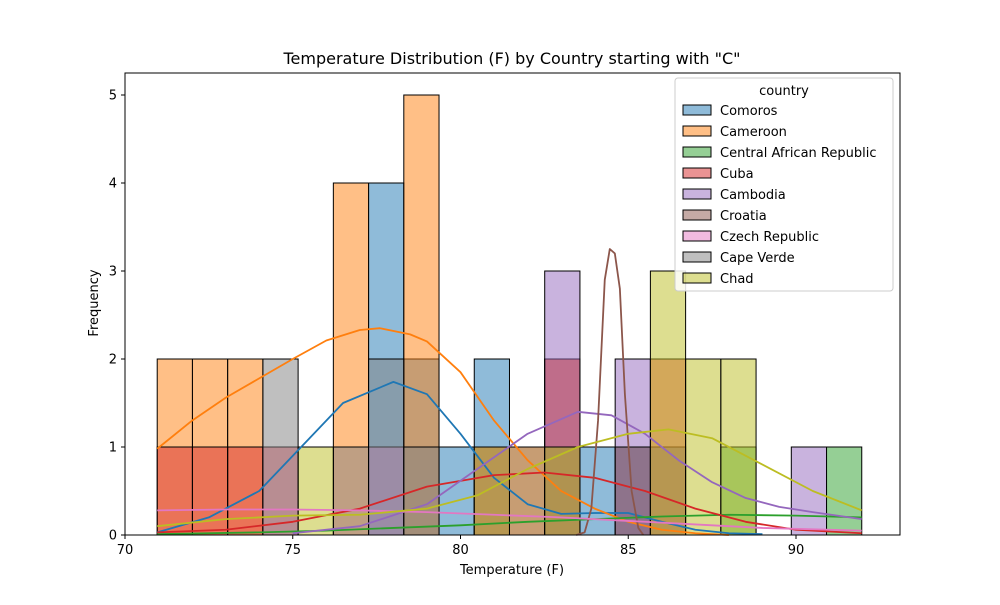 This screenshot has height=605, width=1000. What do you see at coordinates (113, 272) in the screenshot?
I see `y-tick-label-3: 3` at bounding box center [113, 272].